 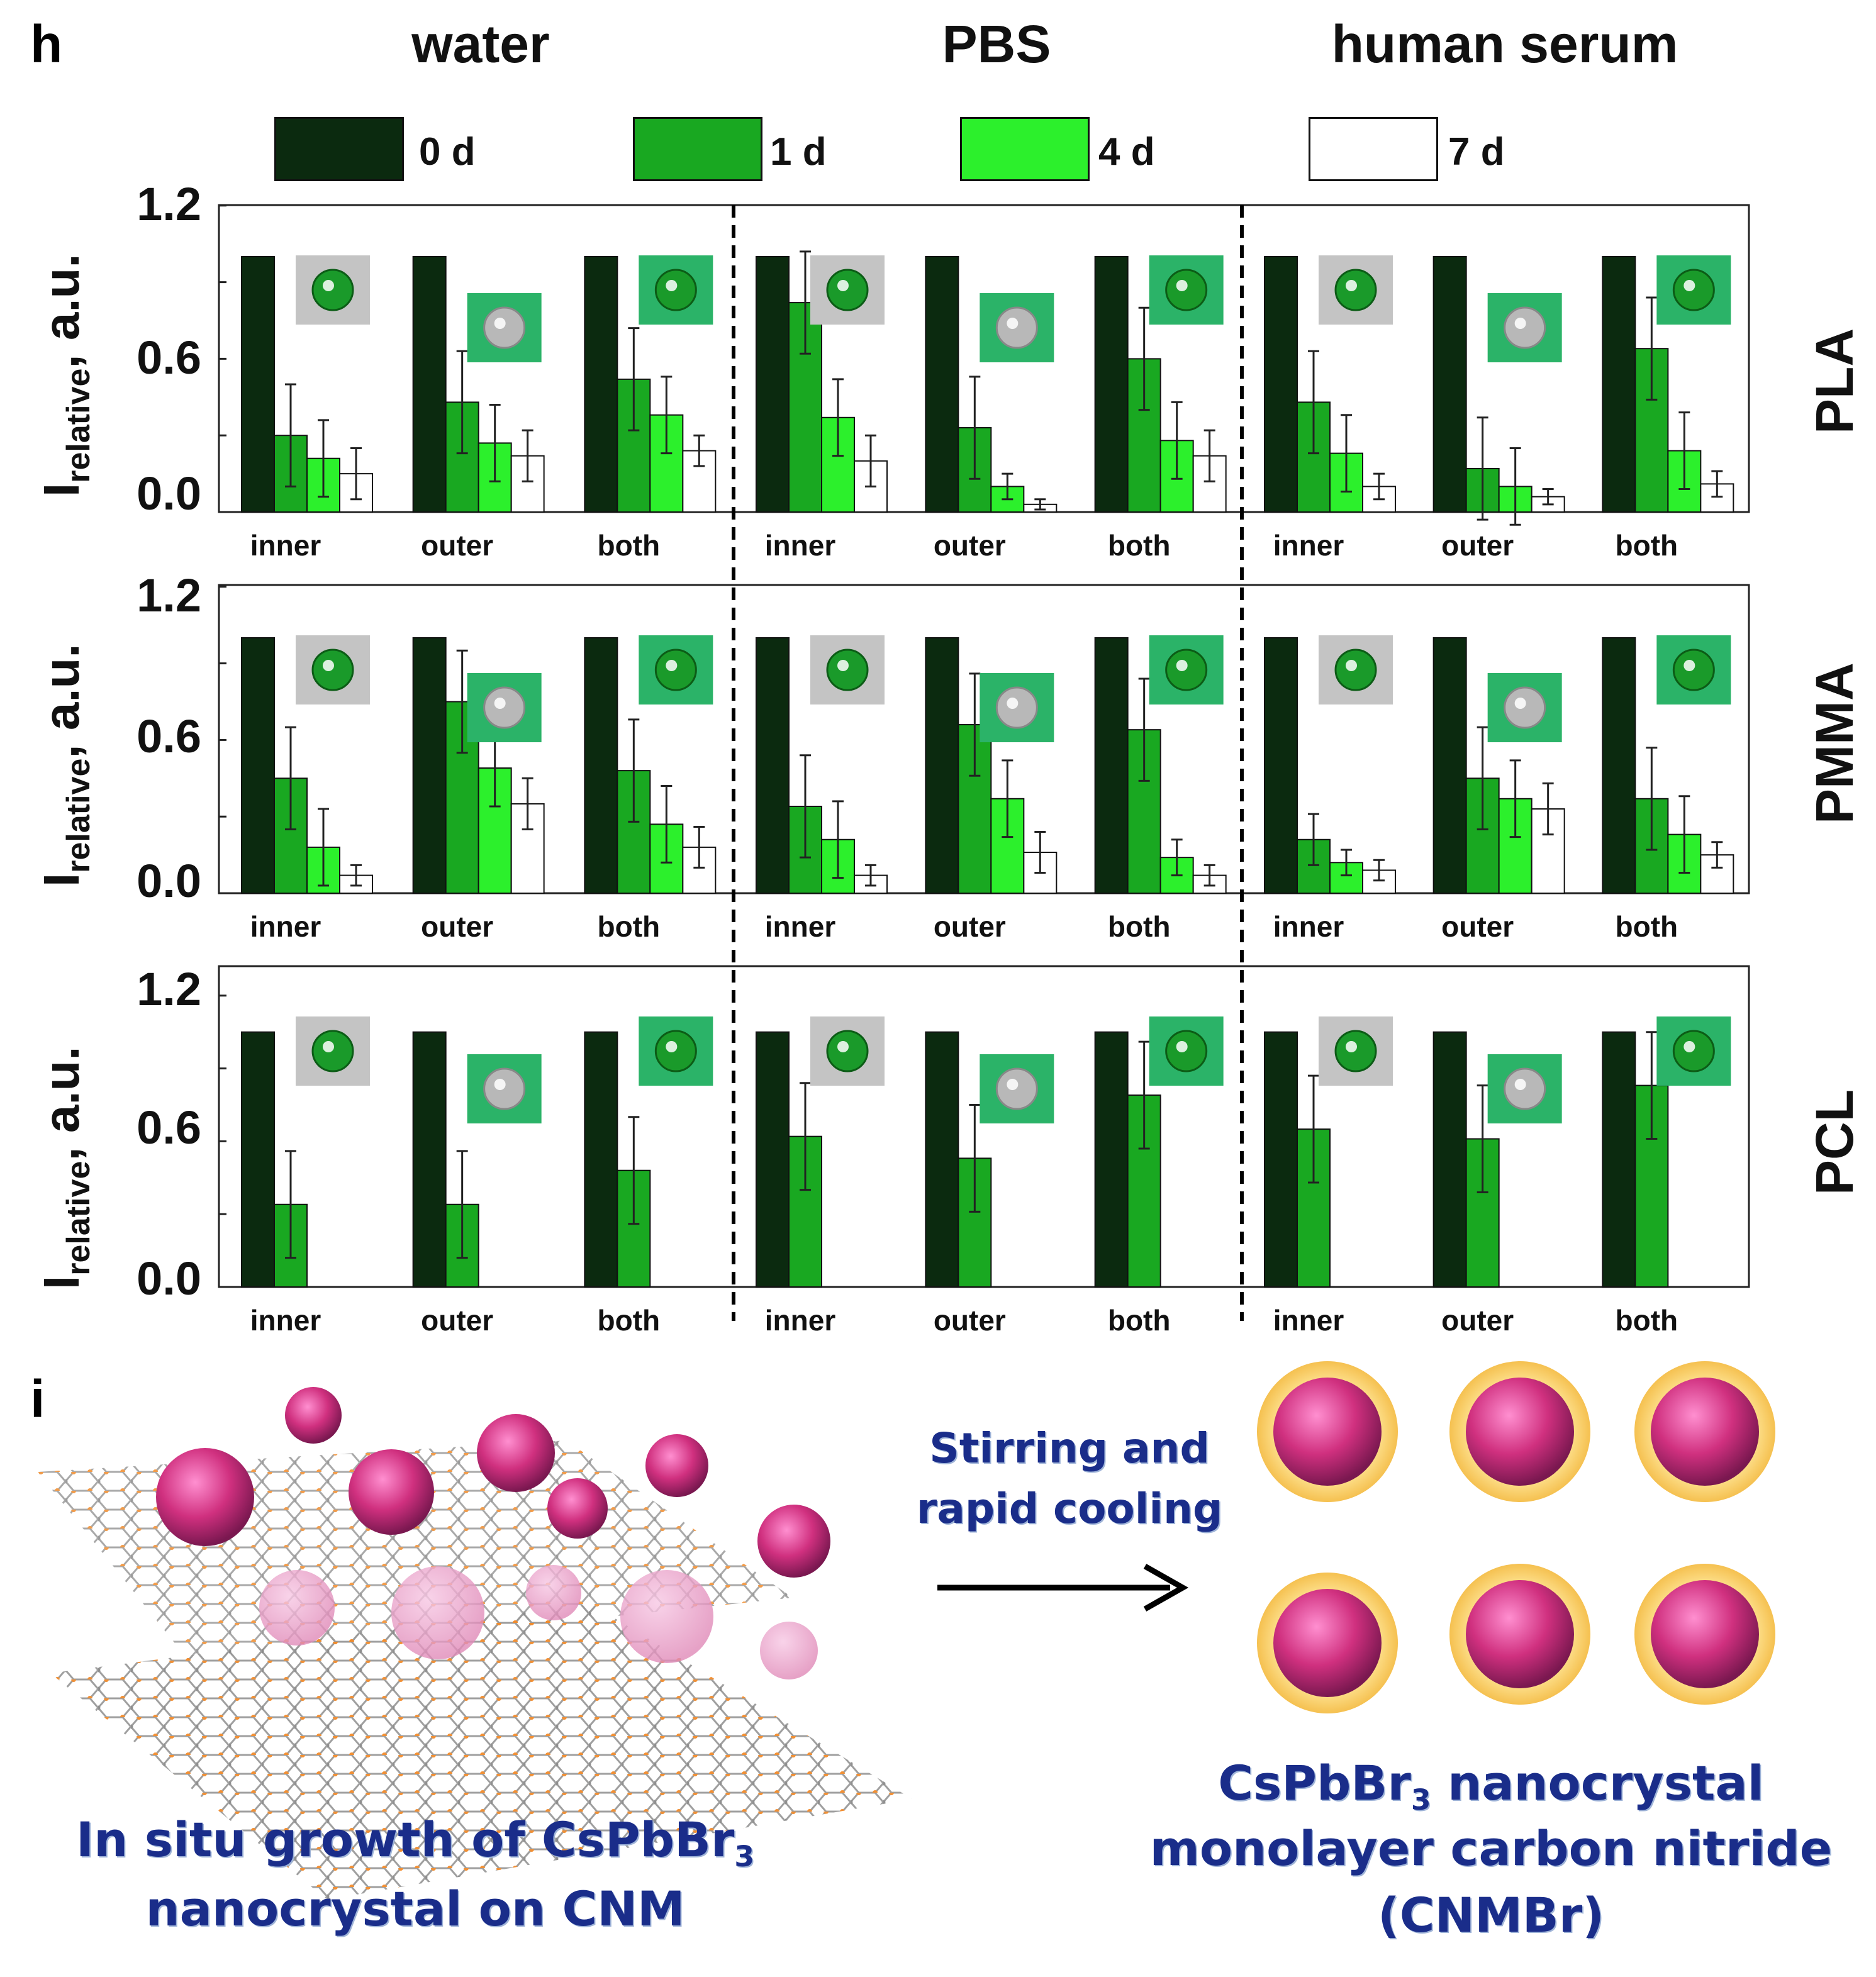 I want to click on bar-pcl-human-serum-outer-1d, so click(x=1482, y=1213).